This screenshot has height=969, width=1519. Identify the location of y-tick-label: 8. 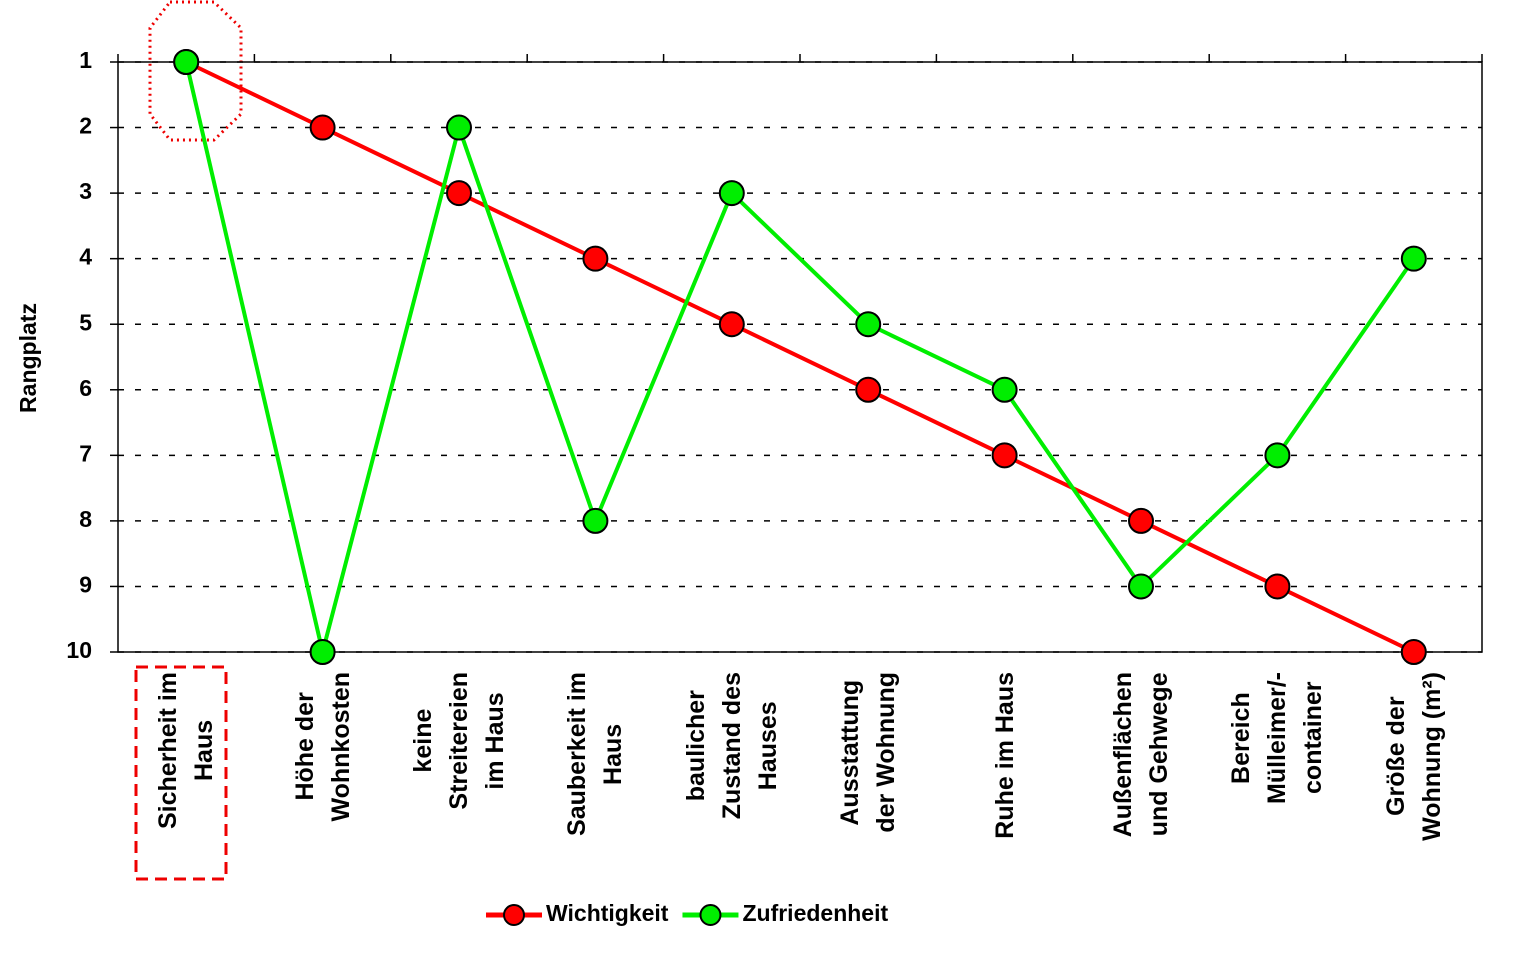
(85, 519).